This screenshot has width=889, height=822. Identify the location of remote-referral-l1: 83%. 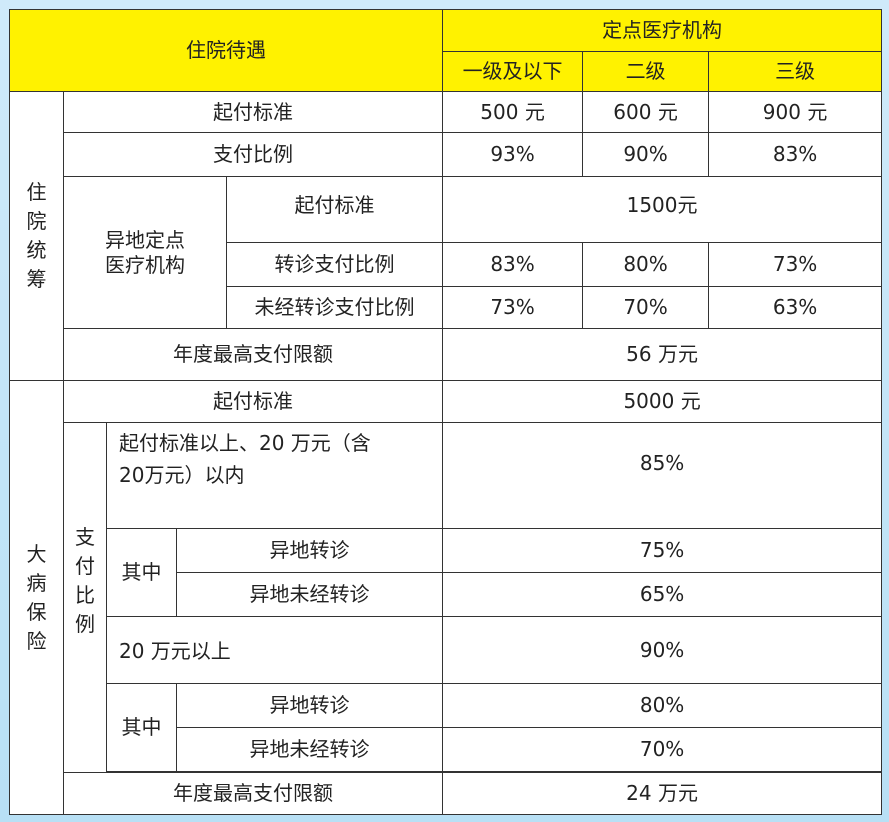
(513, 264).